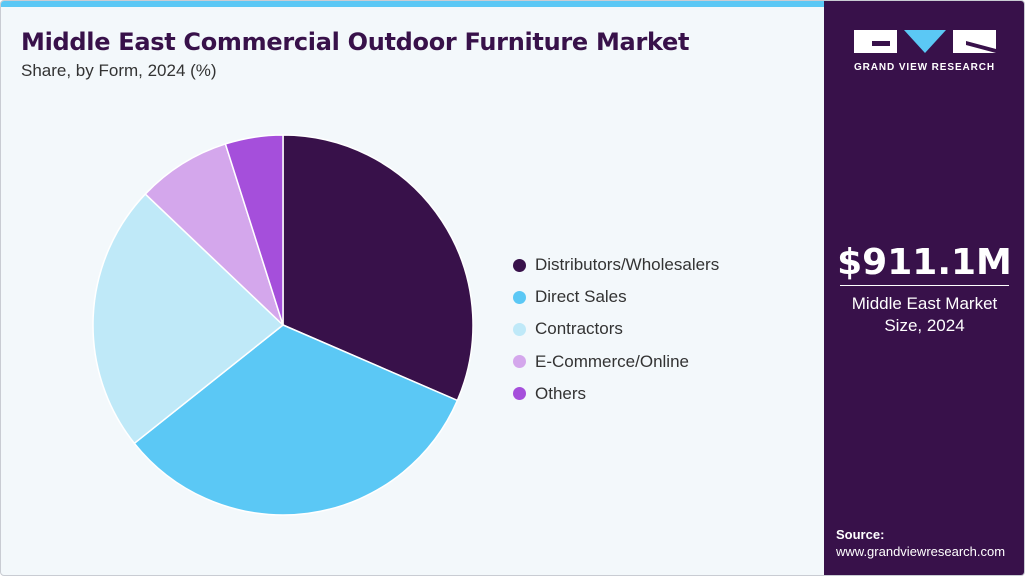 The height and width of the screenshot is (576, 1025). What do you see at coordinates (616, 394) in the screenshot?
I see `legend-item-4: Others` at bounding box center [616, 394].